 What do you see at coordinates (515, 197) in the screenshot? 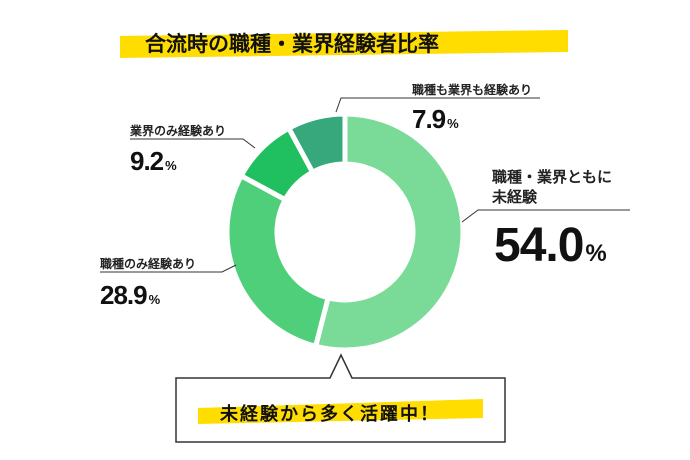
I see `slice-label-0-line2: 未経験` at bounding box center [515, 197].